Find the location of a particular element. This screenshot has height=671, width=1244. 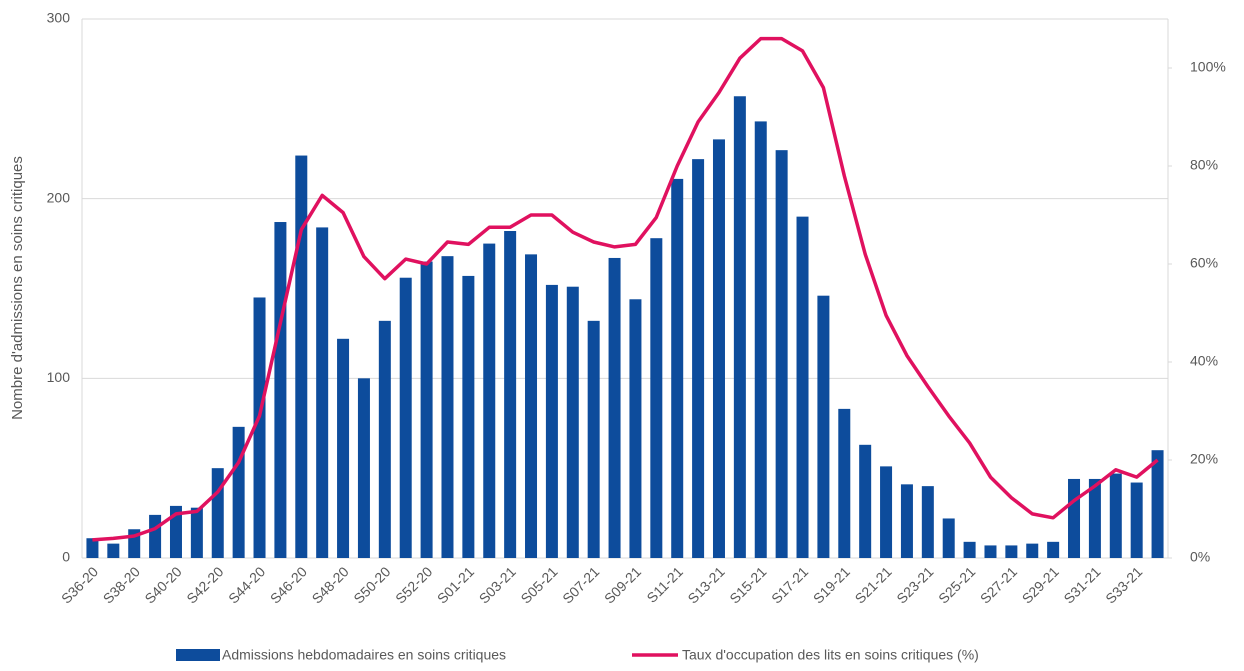

x-tick-label: S31-21 is located at coordinates (1081, 584).